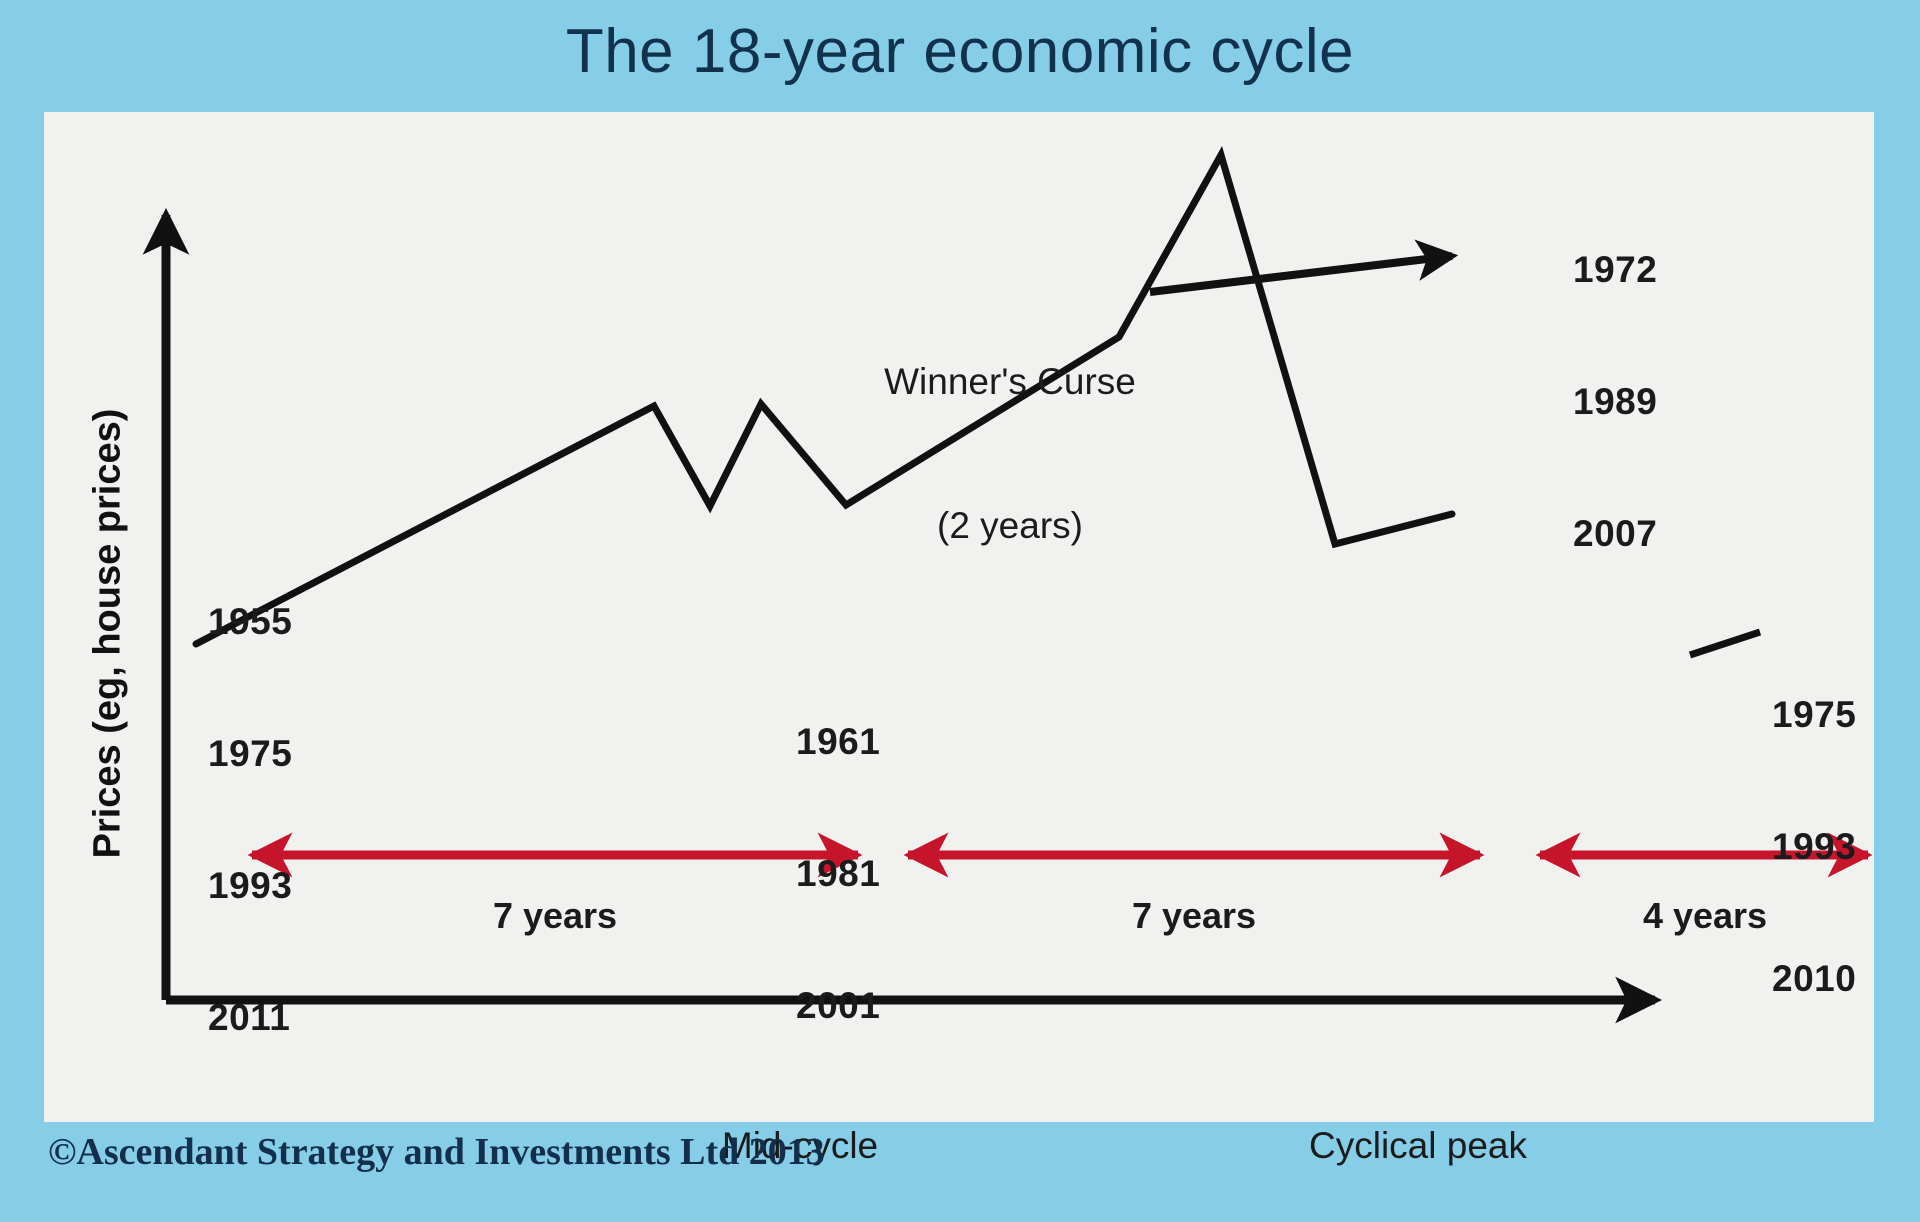 The image size is (1920, 1222). I want to click on bottom-label-mid-cycle: Mid-cycle slowdown, so click(800, 1126).